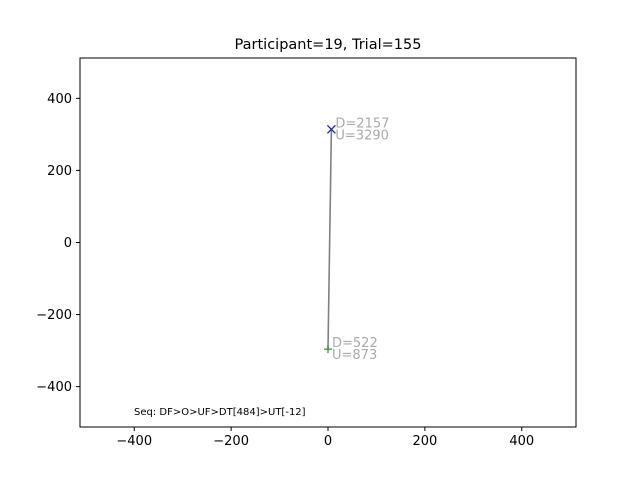  I want to click on y-tick-label: −400, so click(54, 387).